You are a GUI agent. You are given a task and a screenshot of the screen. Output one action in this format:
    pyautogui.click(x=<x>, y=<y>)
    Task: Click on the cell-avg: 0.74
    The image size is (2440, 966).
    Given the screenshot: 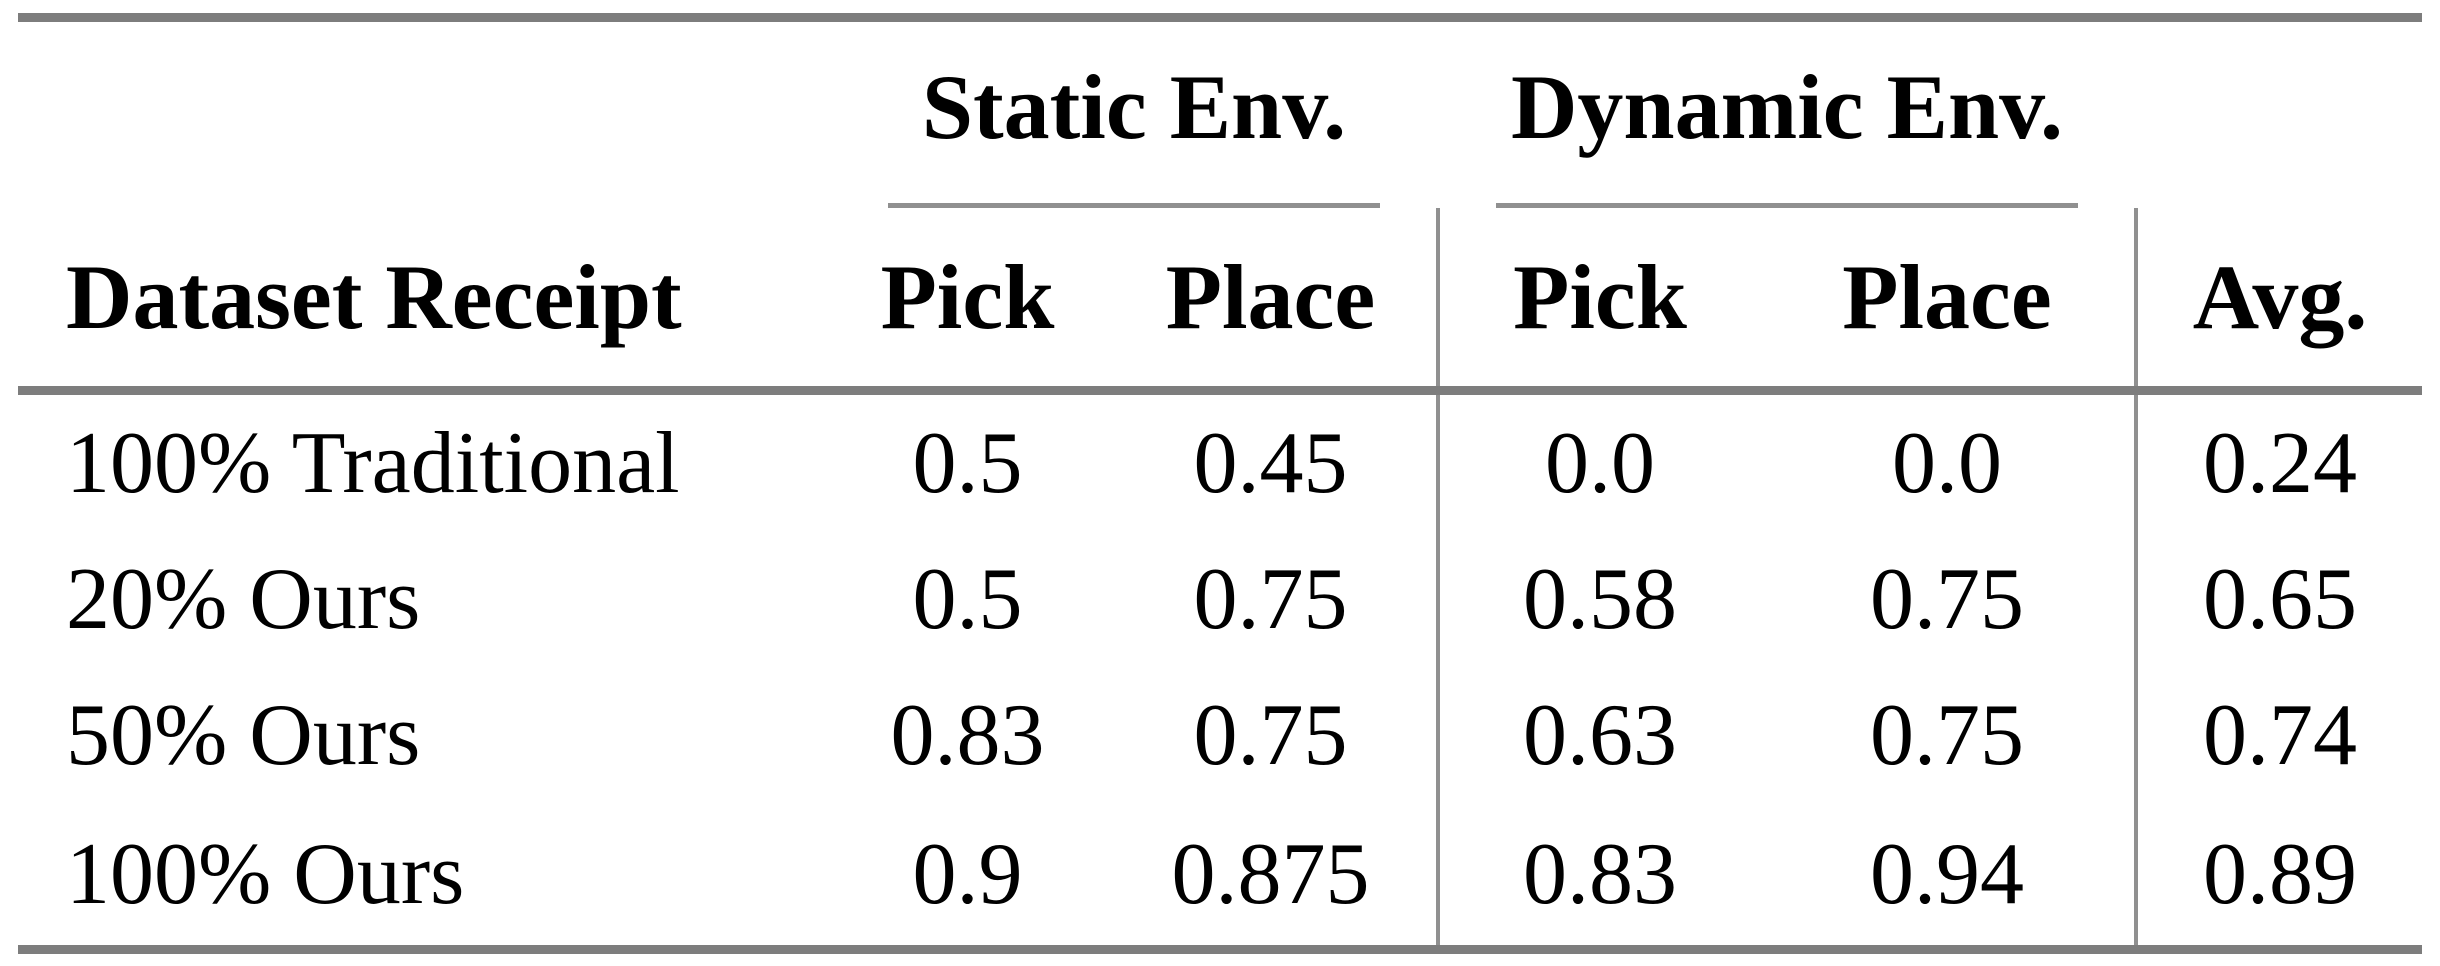 What is the action you would take?
    pyautogui.click(x=2278, y=735)
    